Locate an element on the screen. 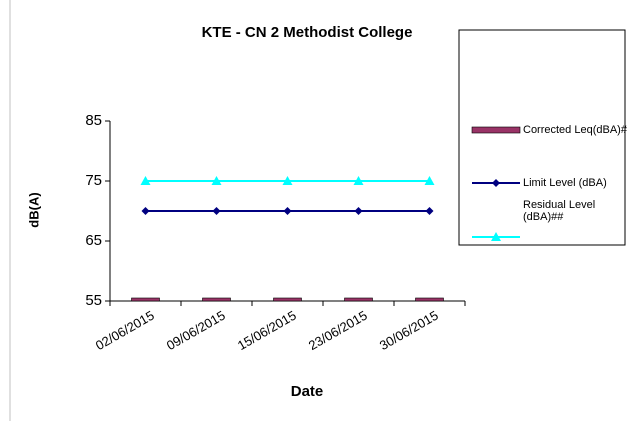 This screenshot has width=634, height=421. x-tick-label: 02/06/2015 is located at coordinates (125, 331).